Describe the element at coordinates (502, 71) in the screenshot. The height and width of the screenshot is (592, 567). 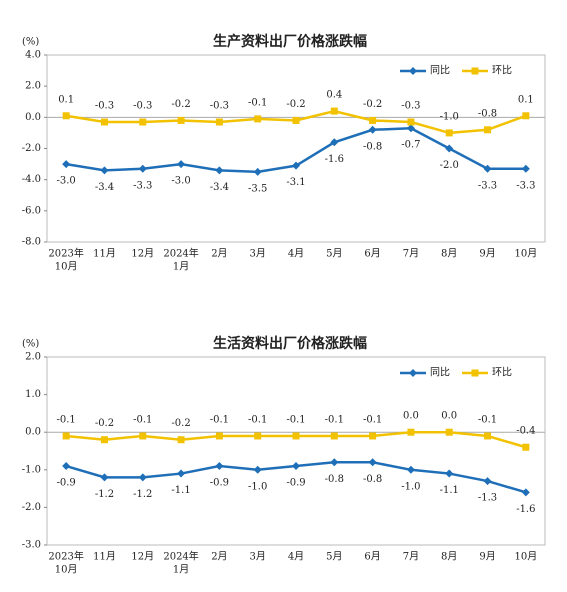
I see `legend-label: 环比` at that location.